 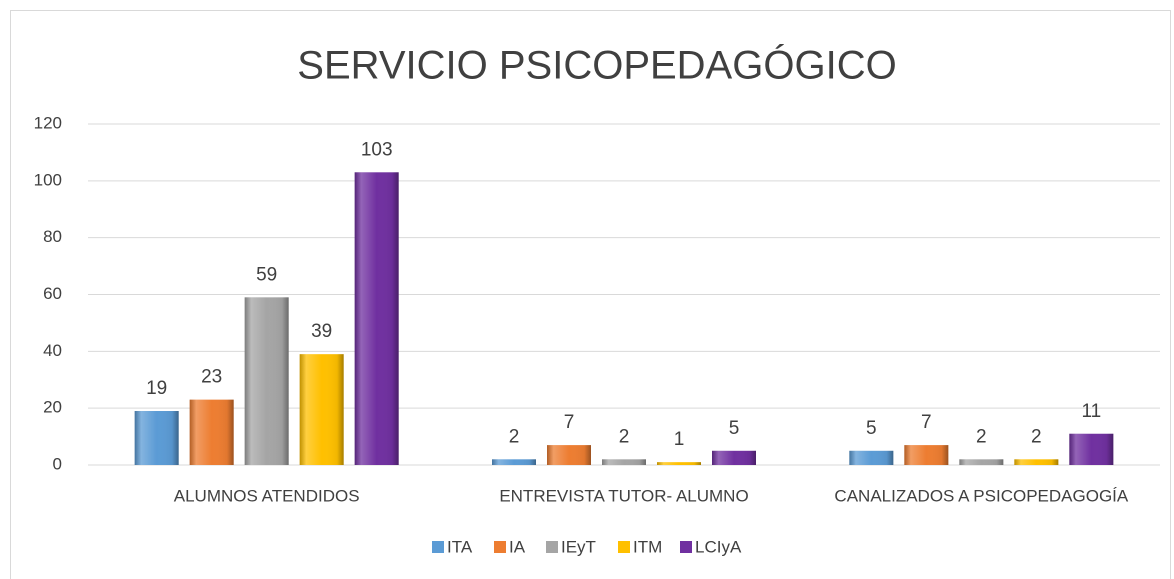 I want to click on y-tick-label: 120, so click(x=48, y=122).